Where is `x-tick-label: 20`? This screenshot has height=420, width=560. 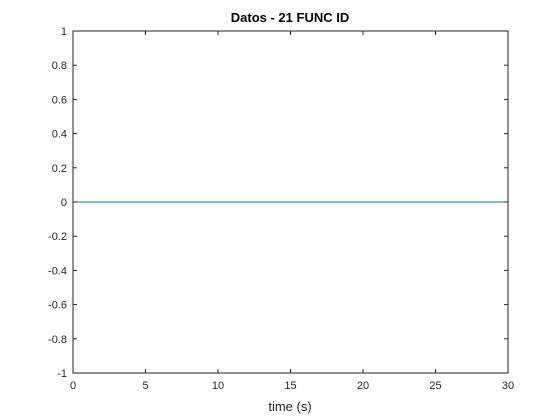
x-tick-label: 20 is located at coordinates (363, 386).